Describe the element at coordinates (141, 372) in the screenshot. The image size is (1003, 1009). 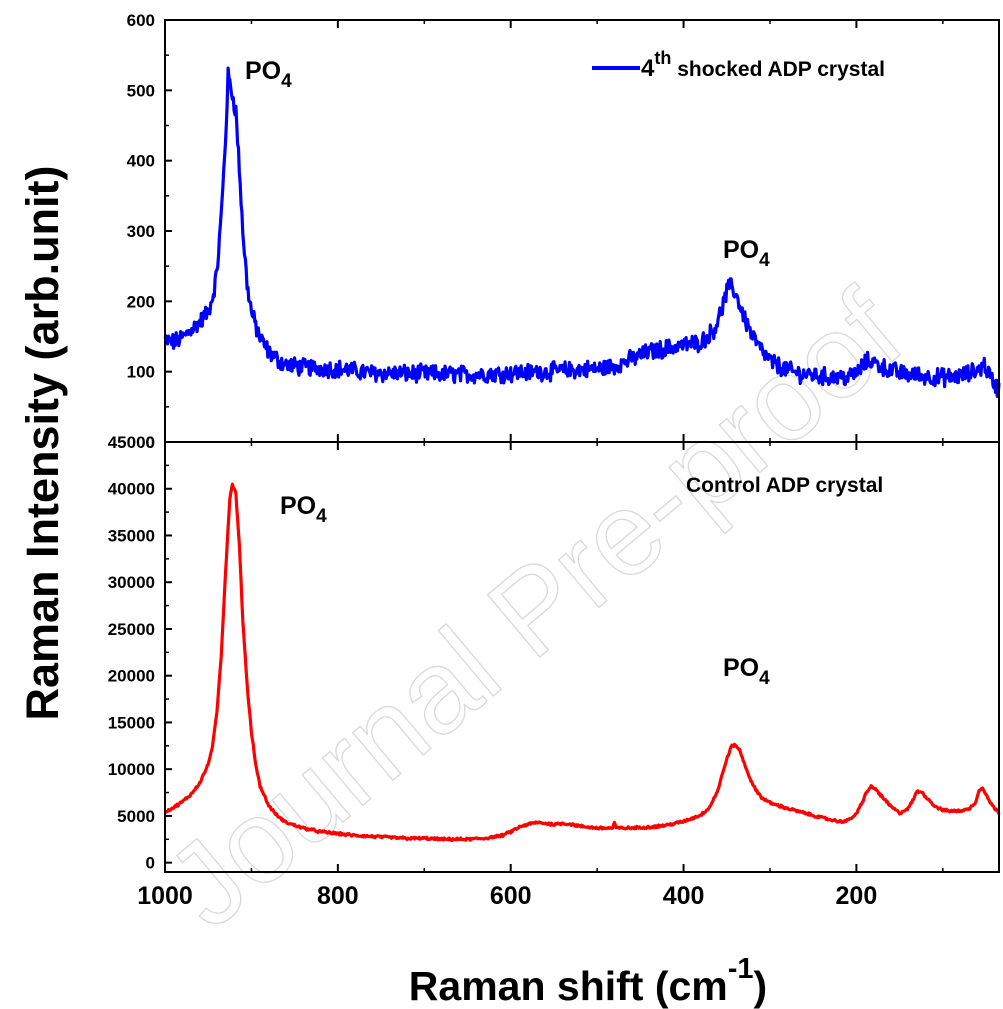
I see `top-y-tick-label: 100` at that location.